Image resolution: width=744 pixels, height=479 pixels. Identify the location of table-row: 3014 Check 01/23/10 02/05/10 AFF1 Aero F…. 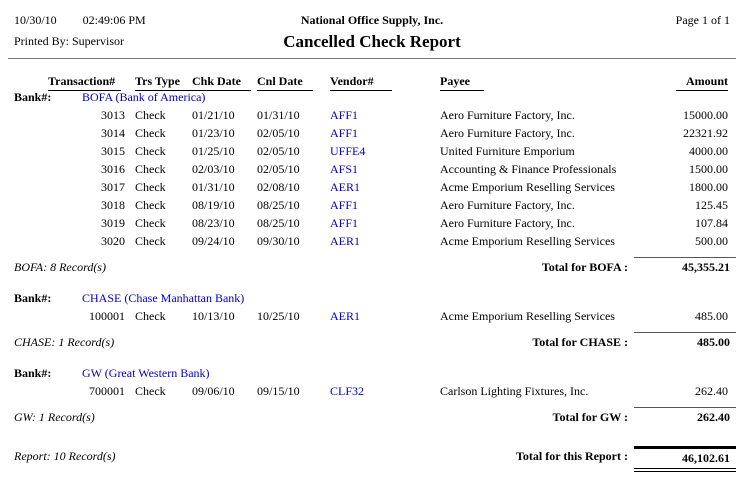
(372, 135).